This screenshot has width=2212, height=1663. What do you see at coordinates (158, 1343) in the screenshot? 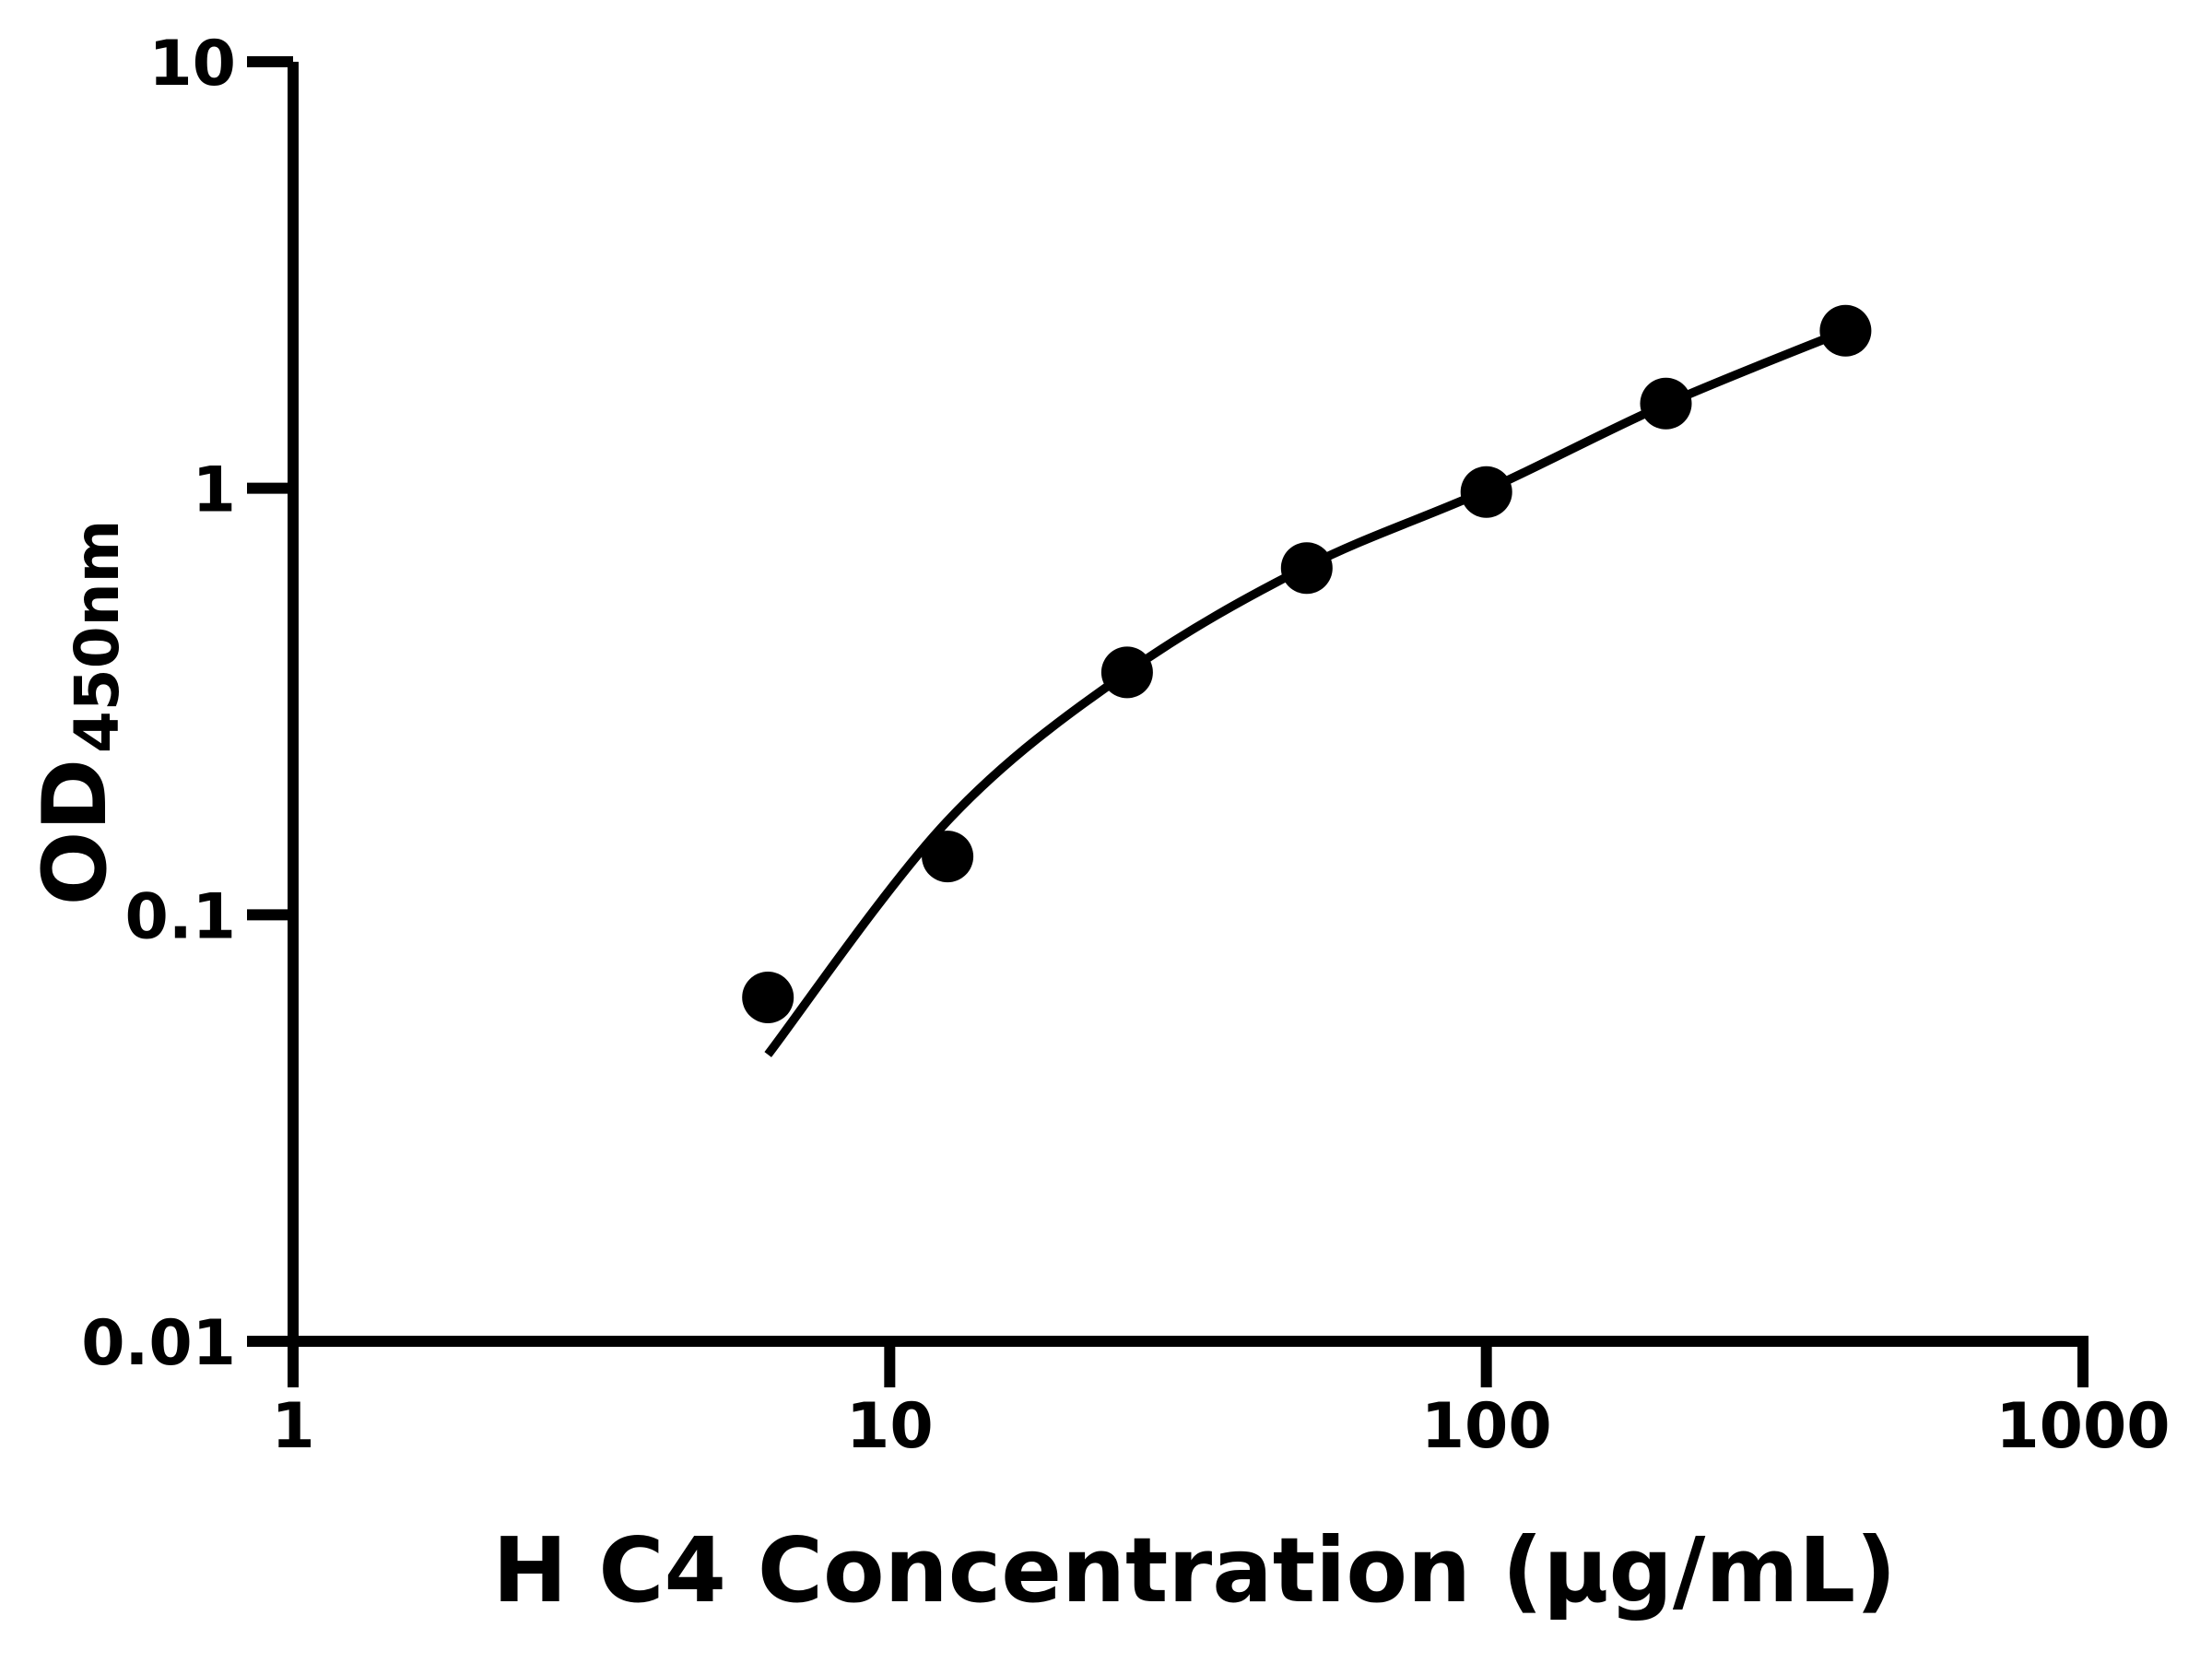
I see `y-tick-label: 0.01` at bounding box center [158, 1343].